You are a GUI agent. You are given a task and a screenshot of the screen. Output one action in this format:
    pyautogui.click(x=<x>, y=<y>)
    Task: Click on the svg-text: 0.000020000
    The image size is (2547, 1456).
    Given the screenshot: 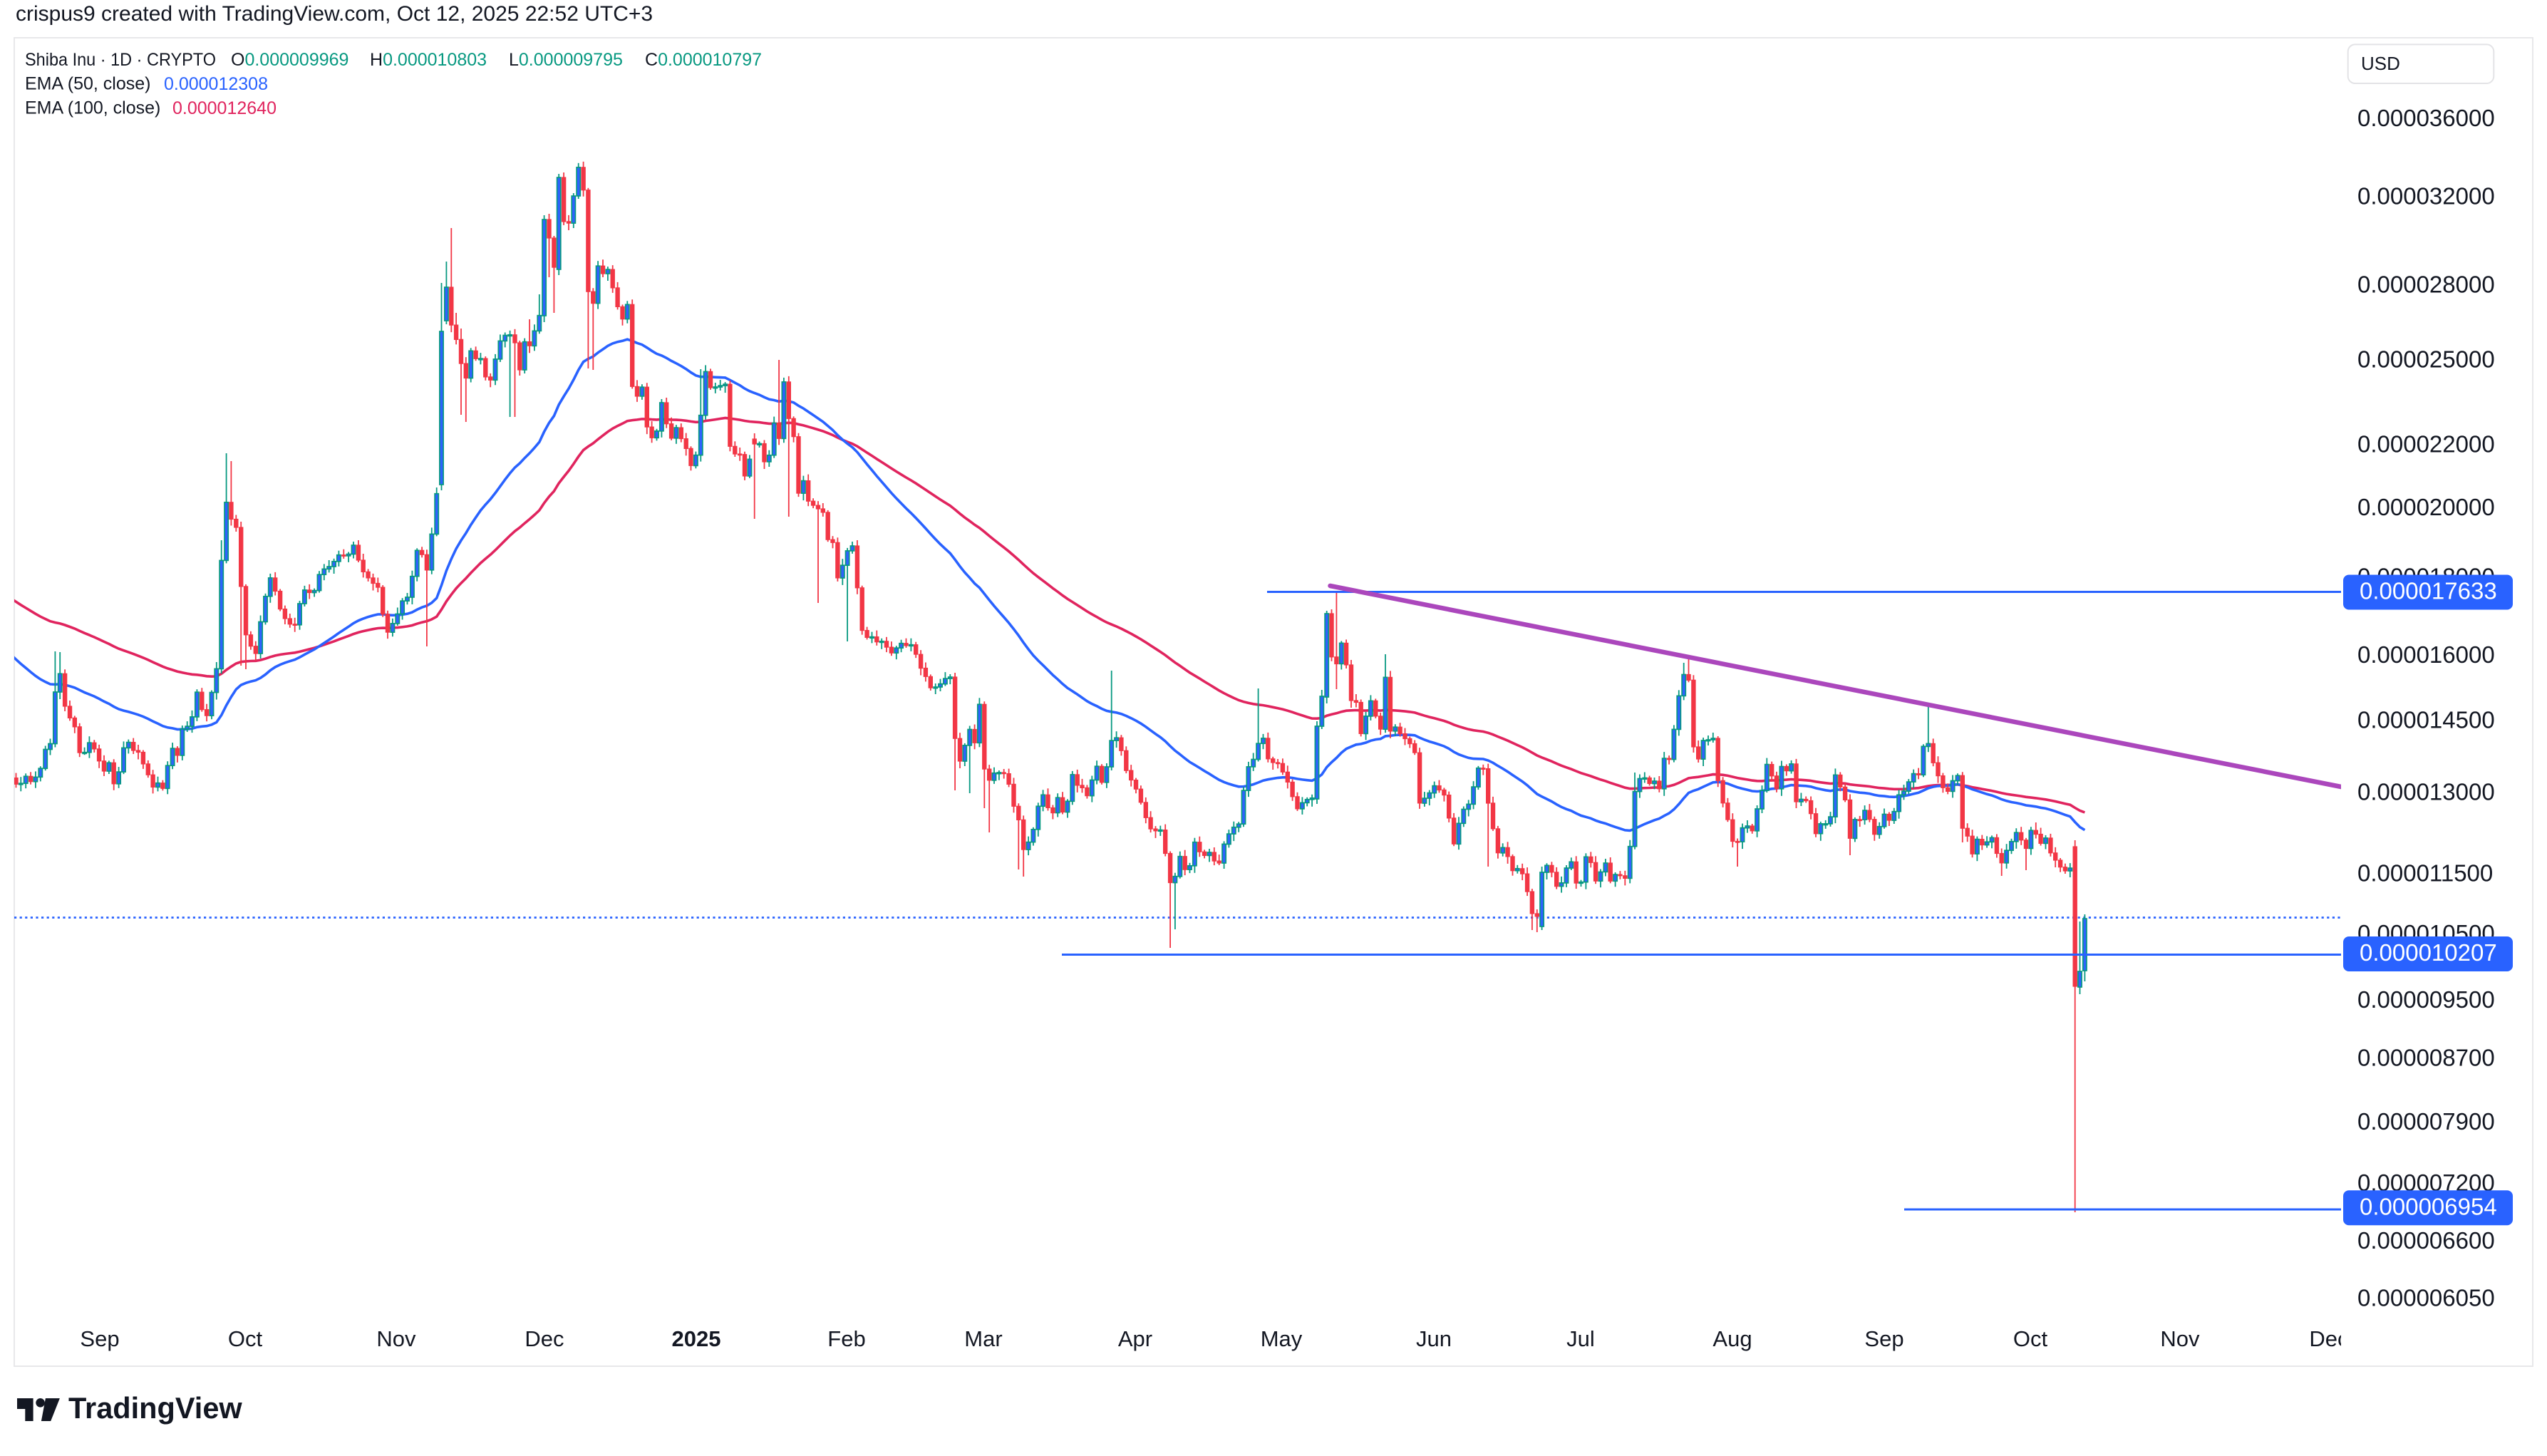 What is the action you would take?
    pyautogui.click(x=2426, y=507)
    